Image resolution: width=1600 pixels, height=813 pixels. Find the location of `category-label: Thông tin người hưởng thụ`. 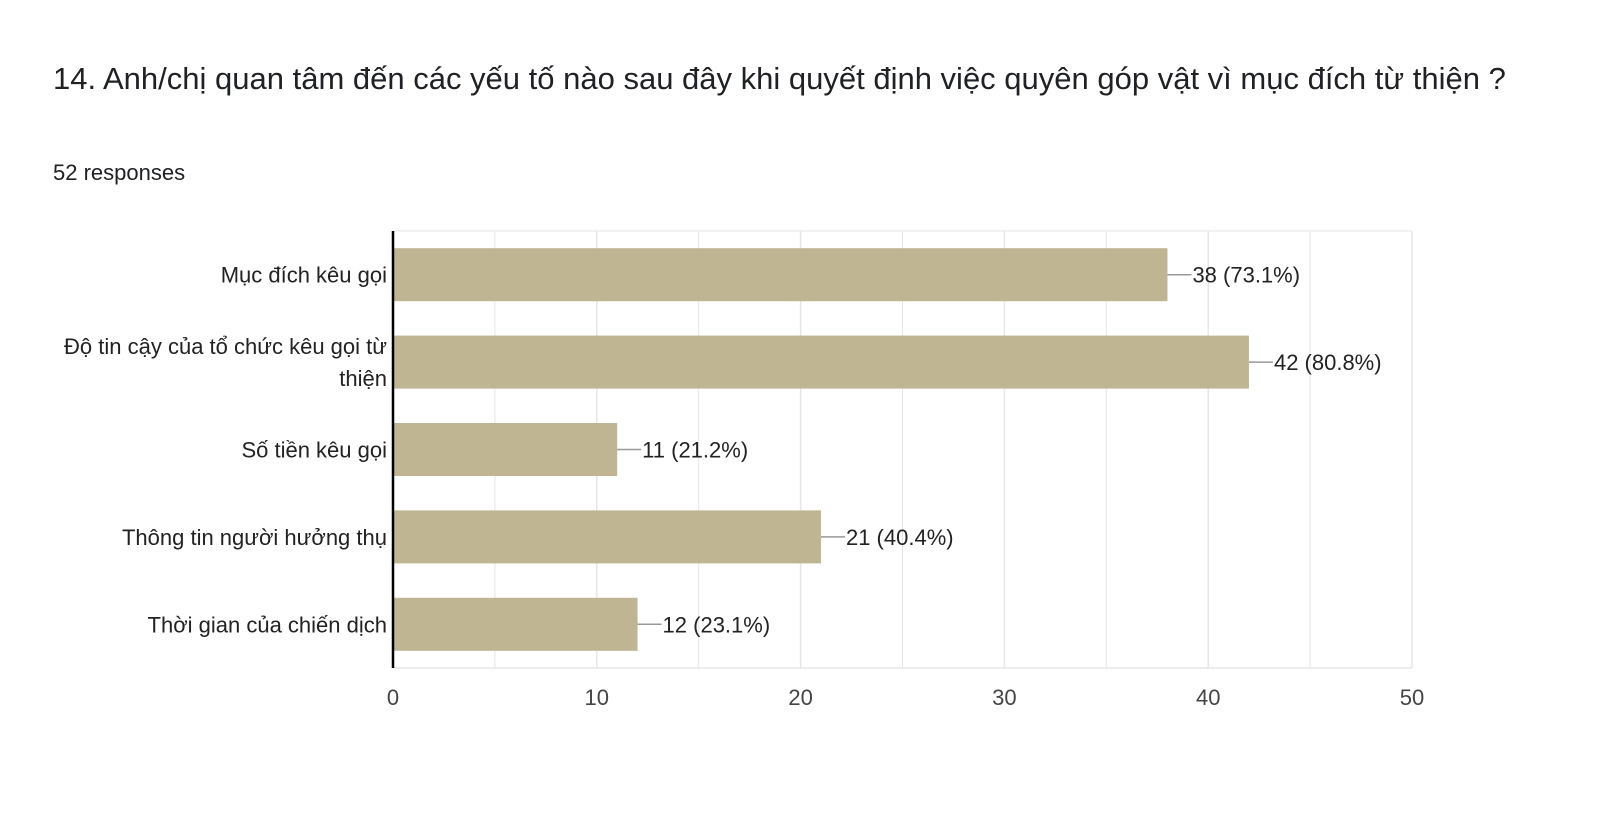

category-label: Thông tin người hưởng thụ is located at coordinates (254, 537).